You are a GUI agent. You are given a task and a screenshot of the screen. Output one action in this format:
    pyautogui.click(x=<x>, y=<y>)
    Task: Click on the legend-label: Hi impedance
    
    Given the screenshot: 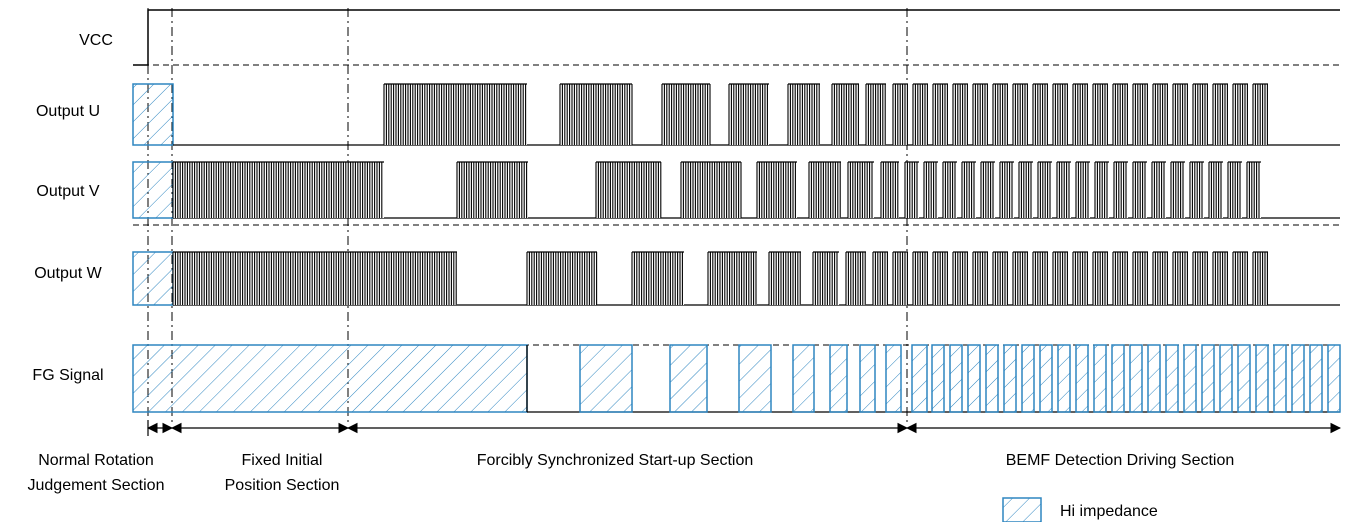 What is the action you would take?
    pyautogui.click(x=1109, y=511)
    